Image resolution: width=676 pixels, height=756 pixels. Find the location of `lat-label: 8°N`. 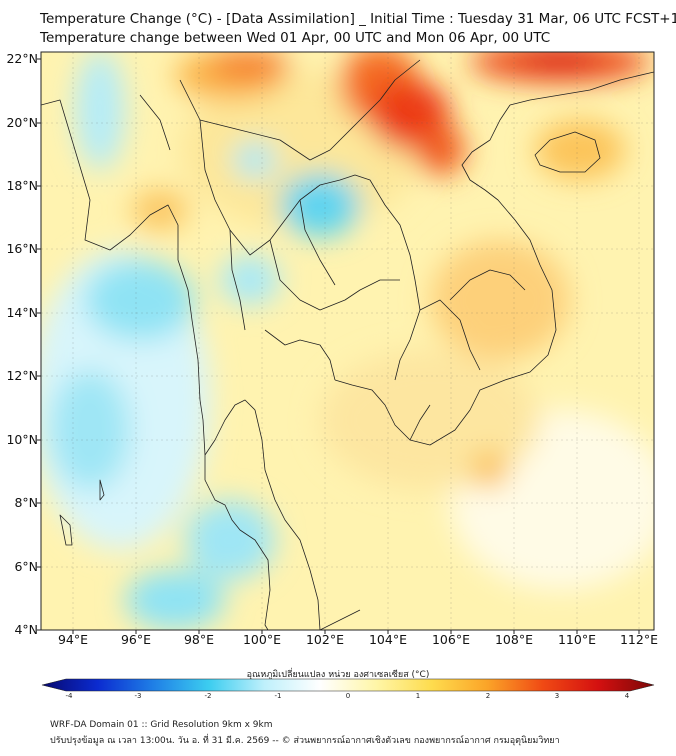

lat-label: 8°N is located at coordinates (26, 502).